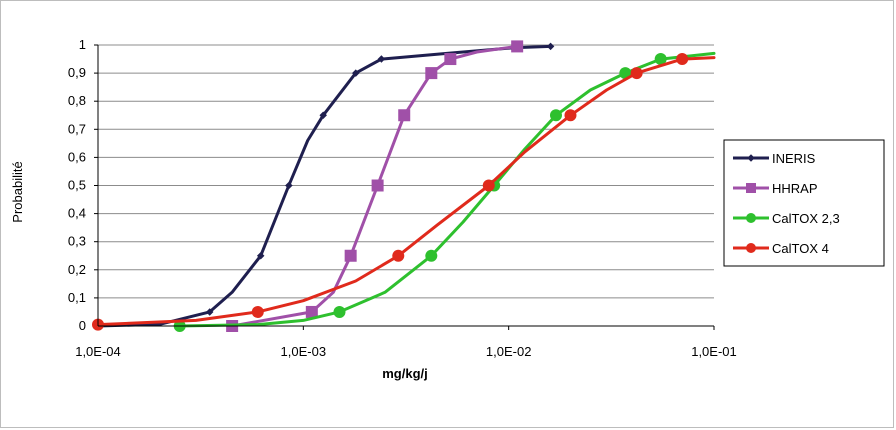  I want to click on y-tick-label: 0,5, so click(77, 185).